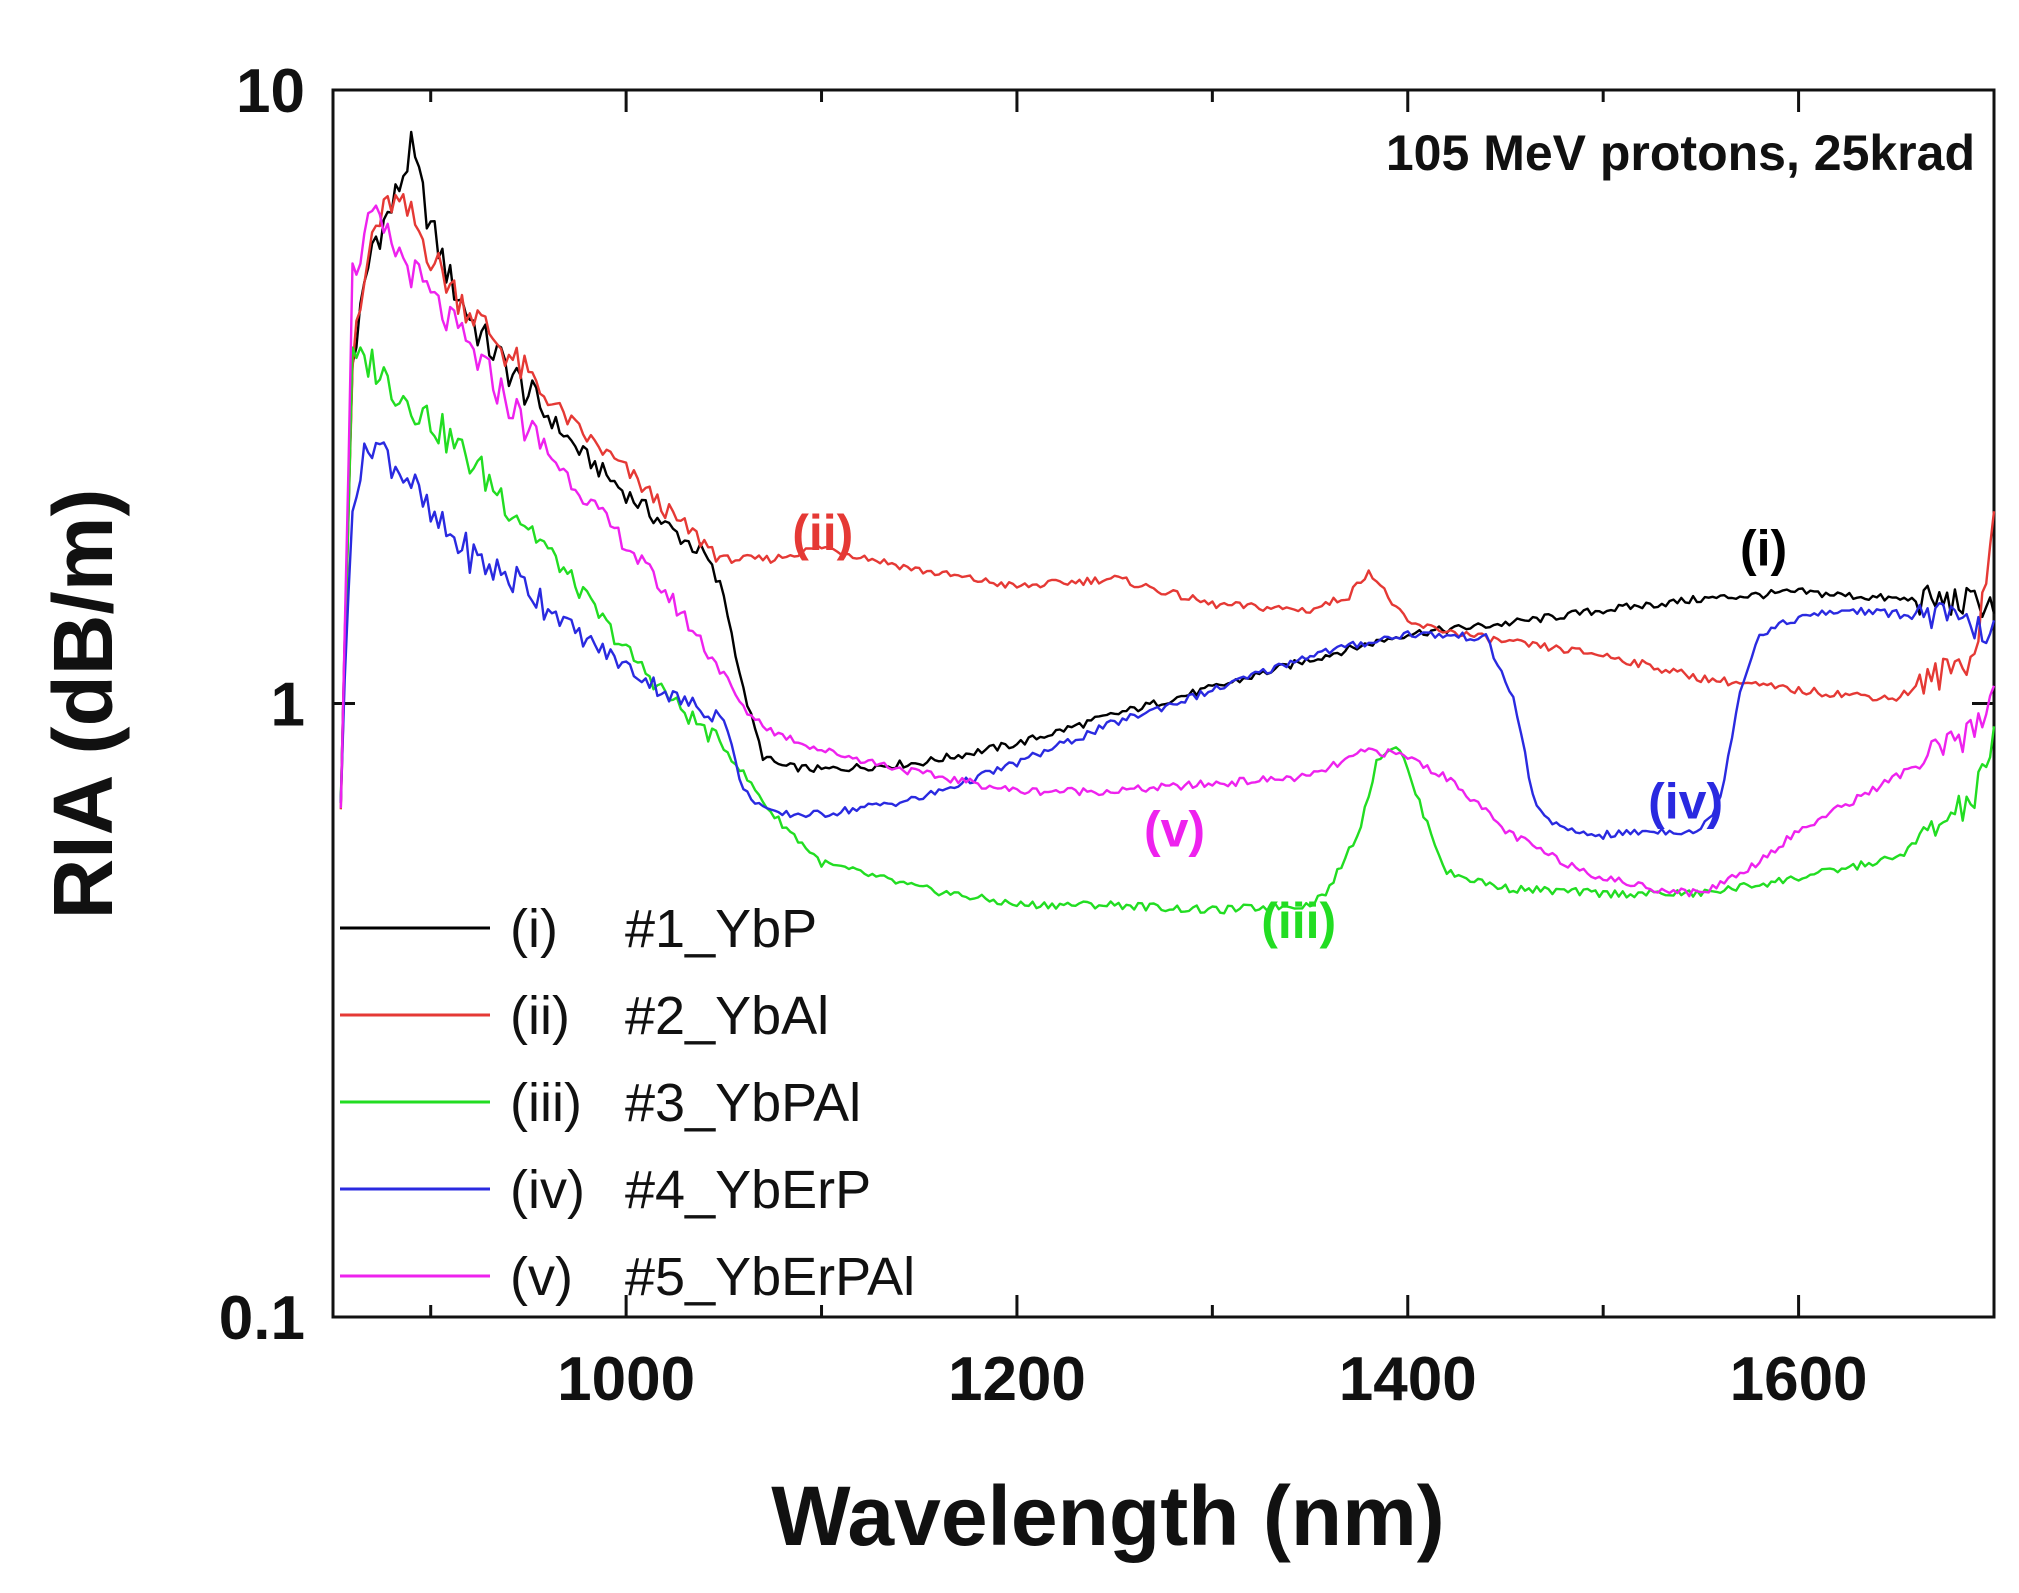 This screenshot has width=2019, height=1593. Describe the element at coordinates (1685, 801) in the screenshot. I see `curve-label-4: (iv)` at that location.